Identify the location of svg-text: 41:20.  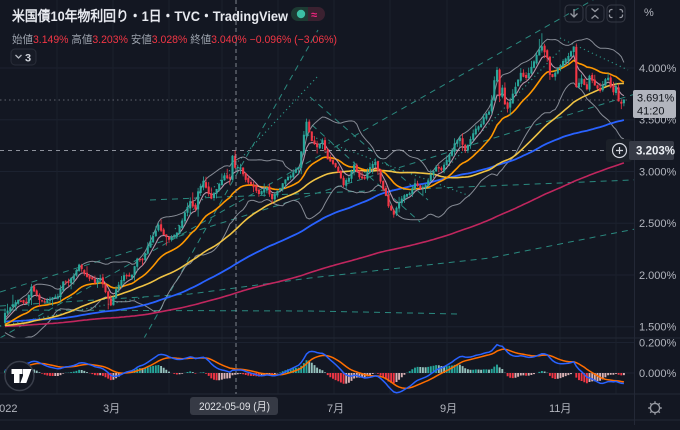
(651, 112).